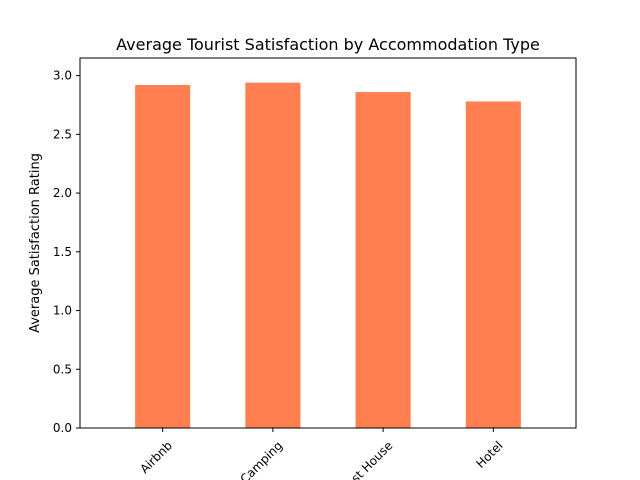  What do you see at coordinates (62, 428) in the screenshot?
I see `y-tick-label: 0.0` at bounding box center [62, 428].